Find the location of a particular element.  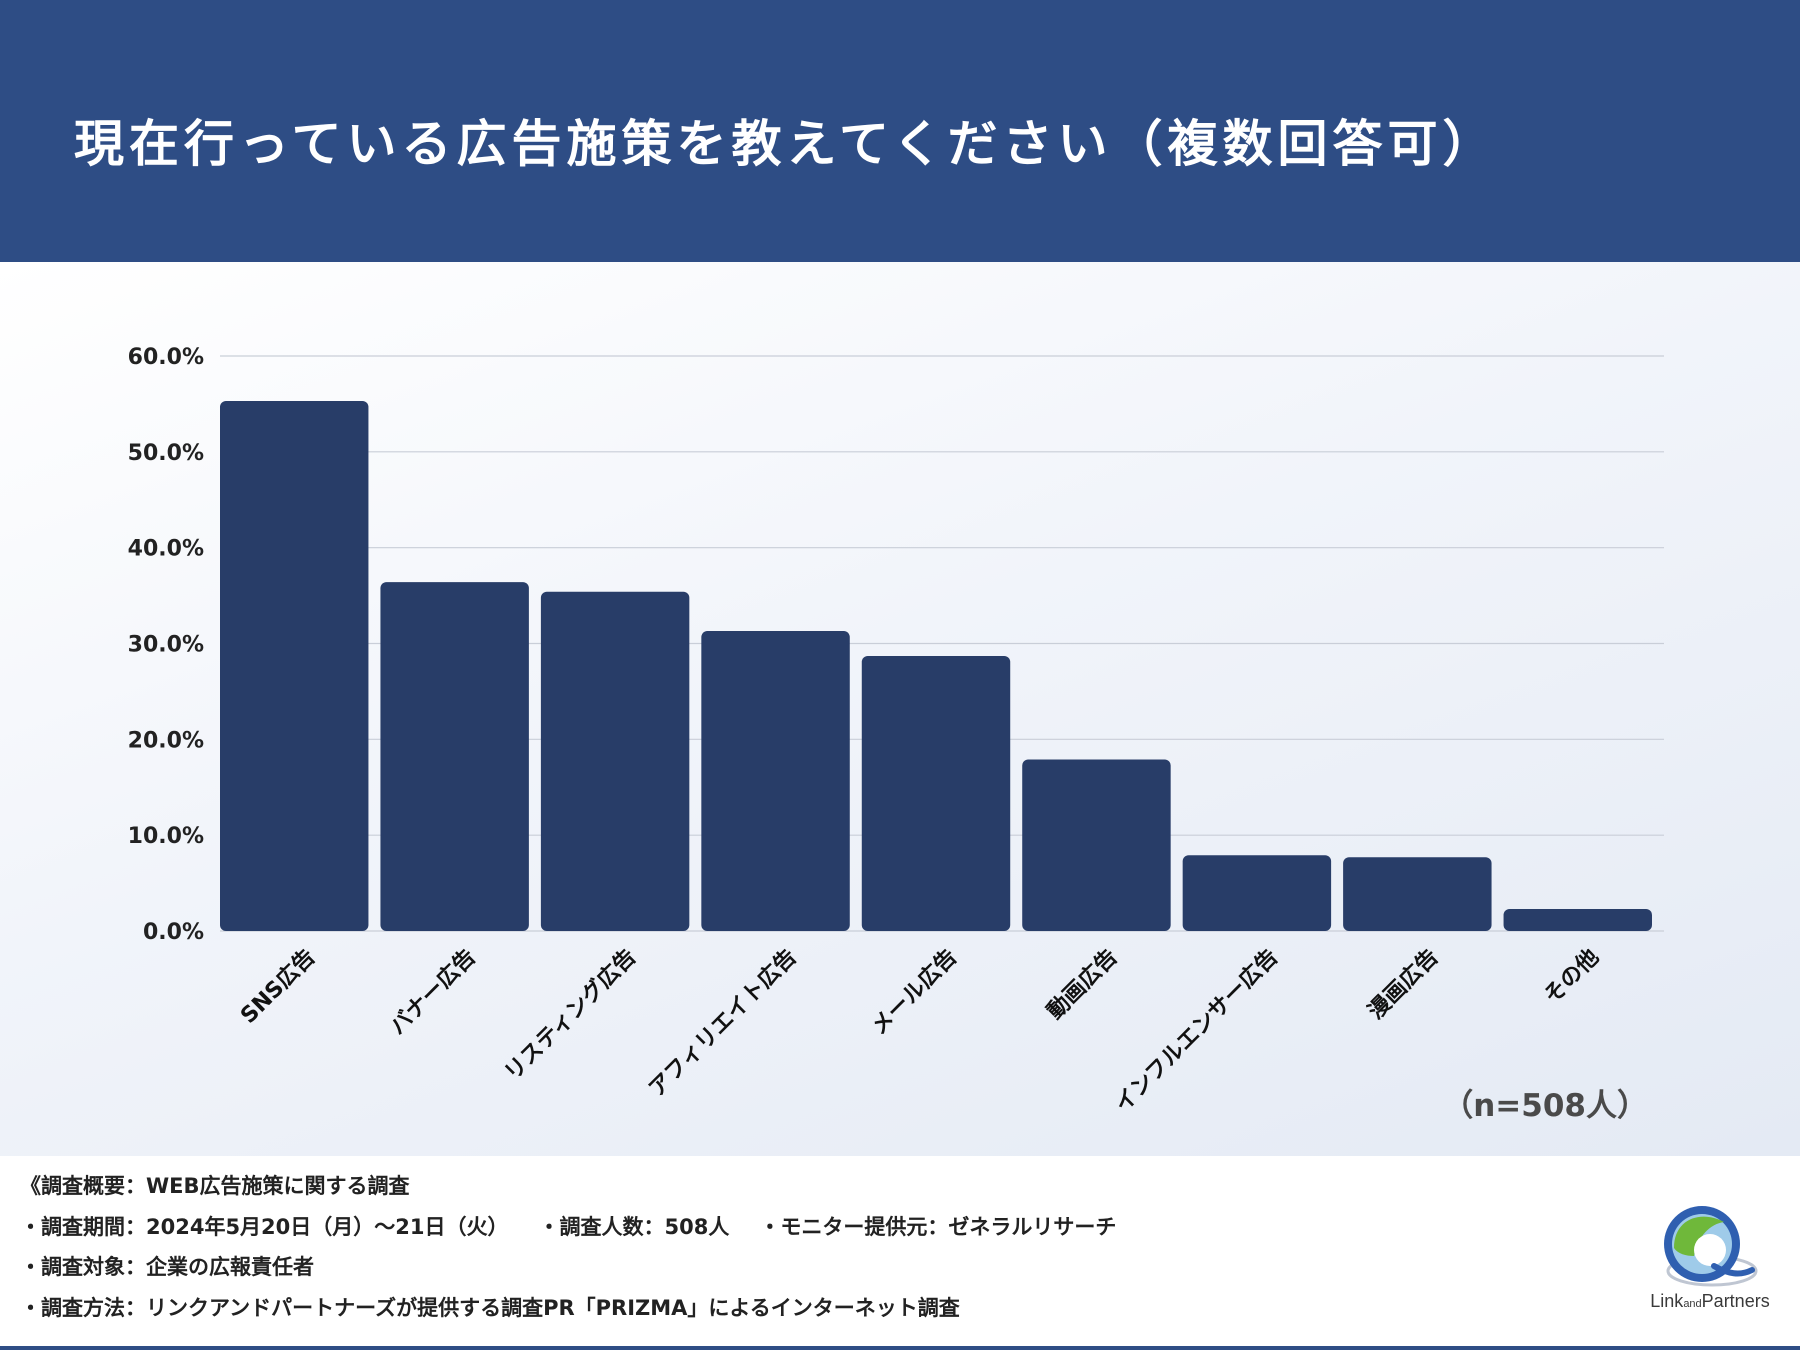

x-category-label: メール広告 is located at coordinates (914, 992).